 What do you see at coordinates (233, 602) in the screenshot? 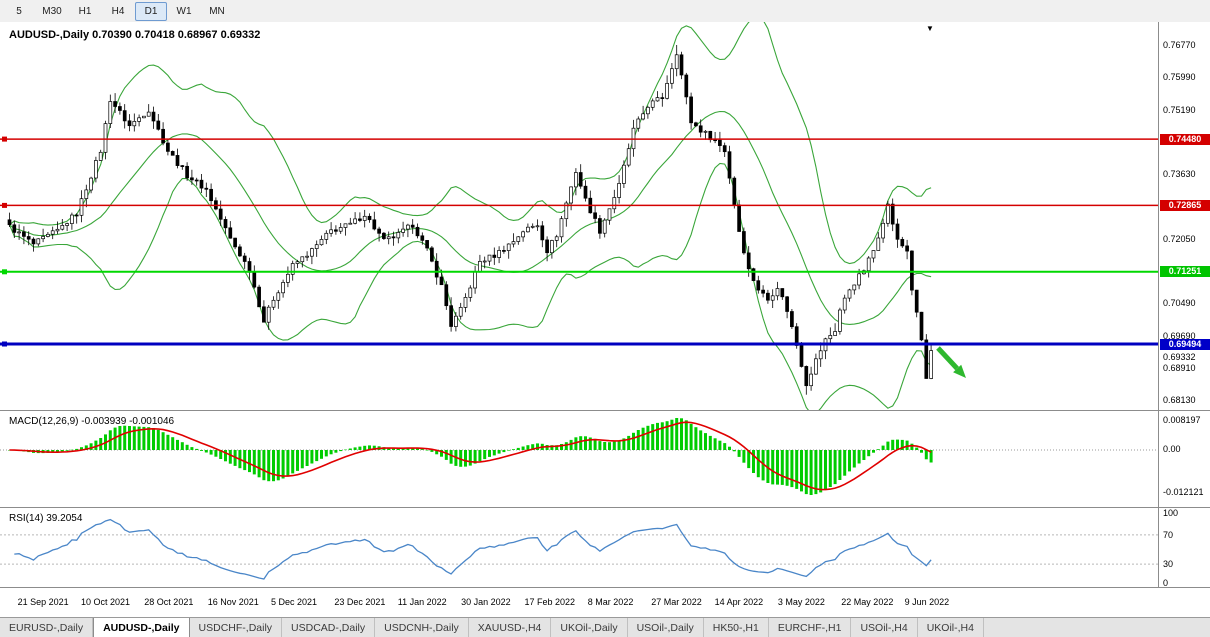
I see `date-label: 16 Nov 2021` at bounding box center [233, 602].